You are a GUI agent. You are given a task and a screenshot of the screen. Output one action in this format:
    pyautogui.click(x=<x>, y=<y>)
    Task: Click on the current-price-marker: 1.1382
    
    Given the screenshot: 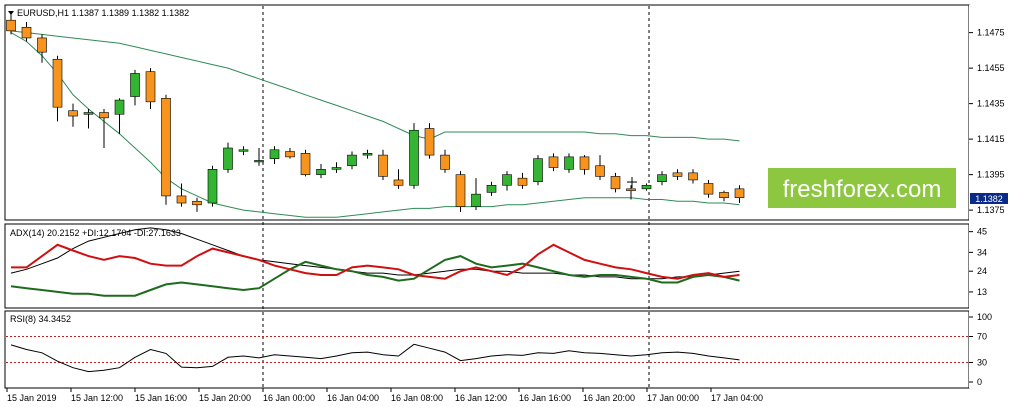 What is the action you would take?
    pyautogui.click(x=989, y=198)
    